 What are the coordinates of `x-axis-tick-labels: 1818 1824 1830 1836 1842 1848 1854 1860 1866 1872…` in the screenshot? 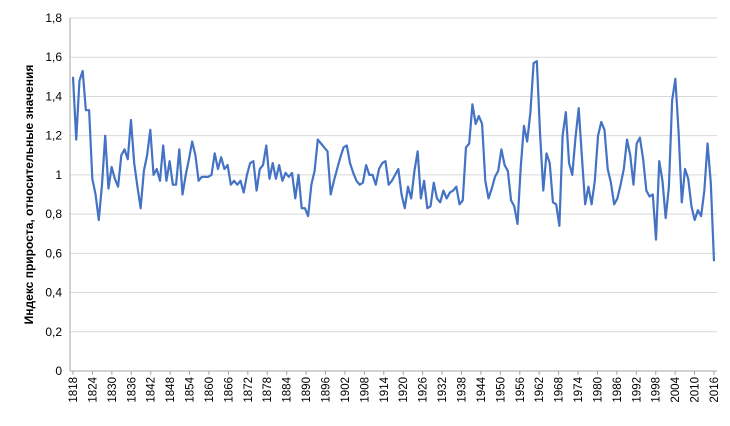 It's located at (394, 389).